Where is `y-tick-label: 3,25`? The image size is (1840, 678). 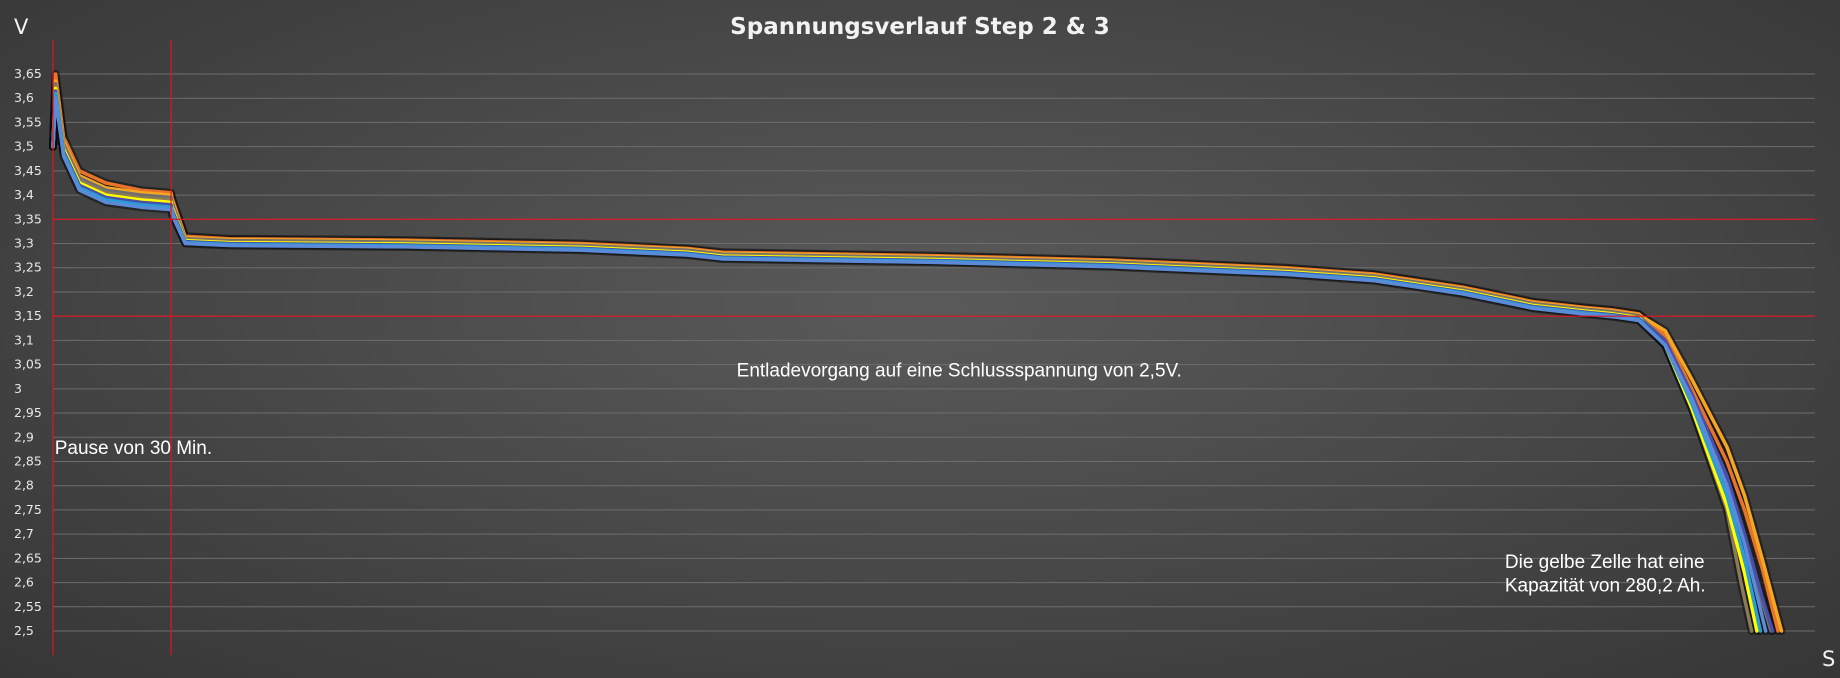 y-tick-label: 3,25 is located at coordinates (28, 267).